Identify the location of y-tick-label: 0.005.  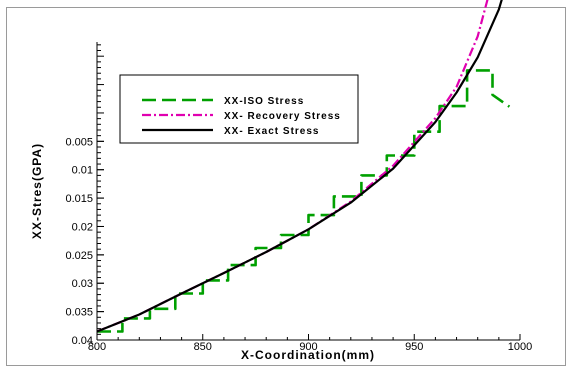
(79, 142).